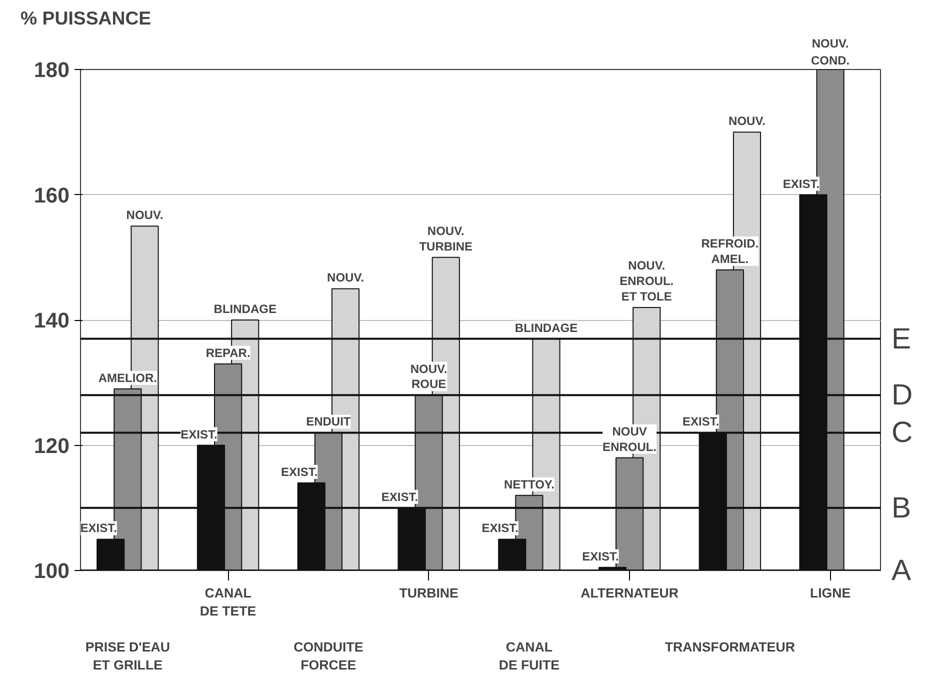 Image resolution: width=947 pixels, height=682 pixels. I want to click on data-label: AMELIOR., so click(128, 377).